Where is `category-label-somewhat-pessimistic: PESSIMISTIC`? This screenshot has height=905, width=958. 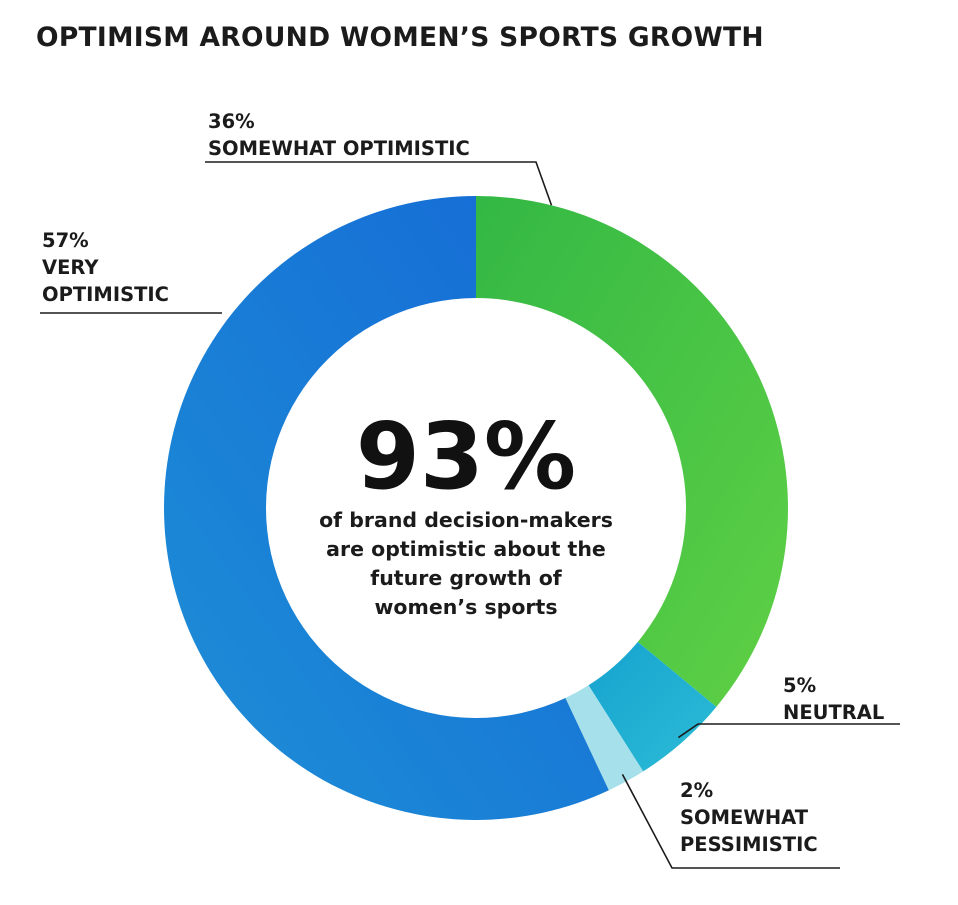 category-label-somewhat-pessimistic: PESSIMISTIC is located at coordinates (749, 844).